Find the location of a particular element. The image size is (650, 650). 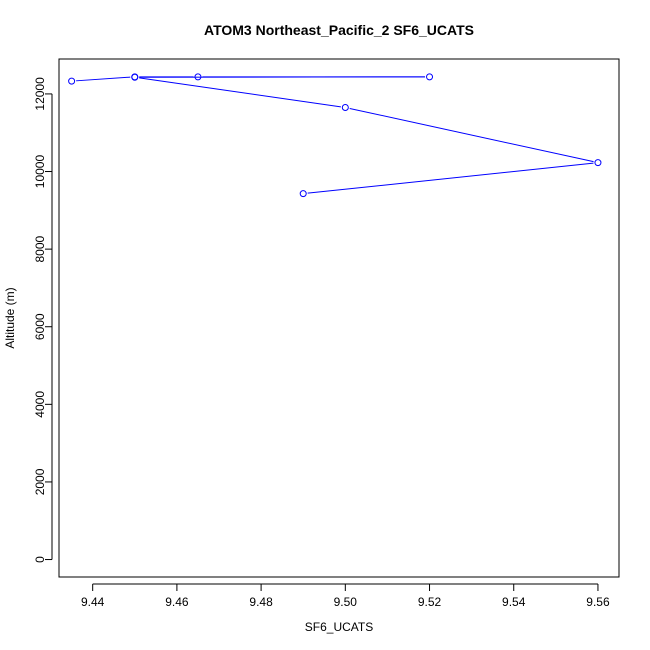

x-axis-label: SF6_UCATS is located at coordinates (339, 627).